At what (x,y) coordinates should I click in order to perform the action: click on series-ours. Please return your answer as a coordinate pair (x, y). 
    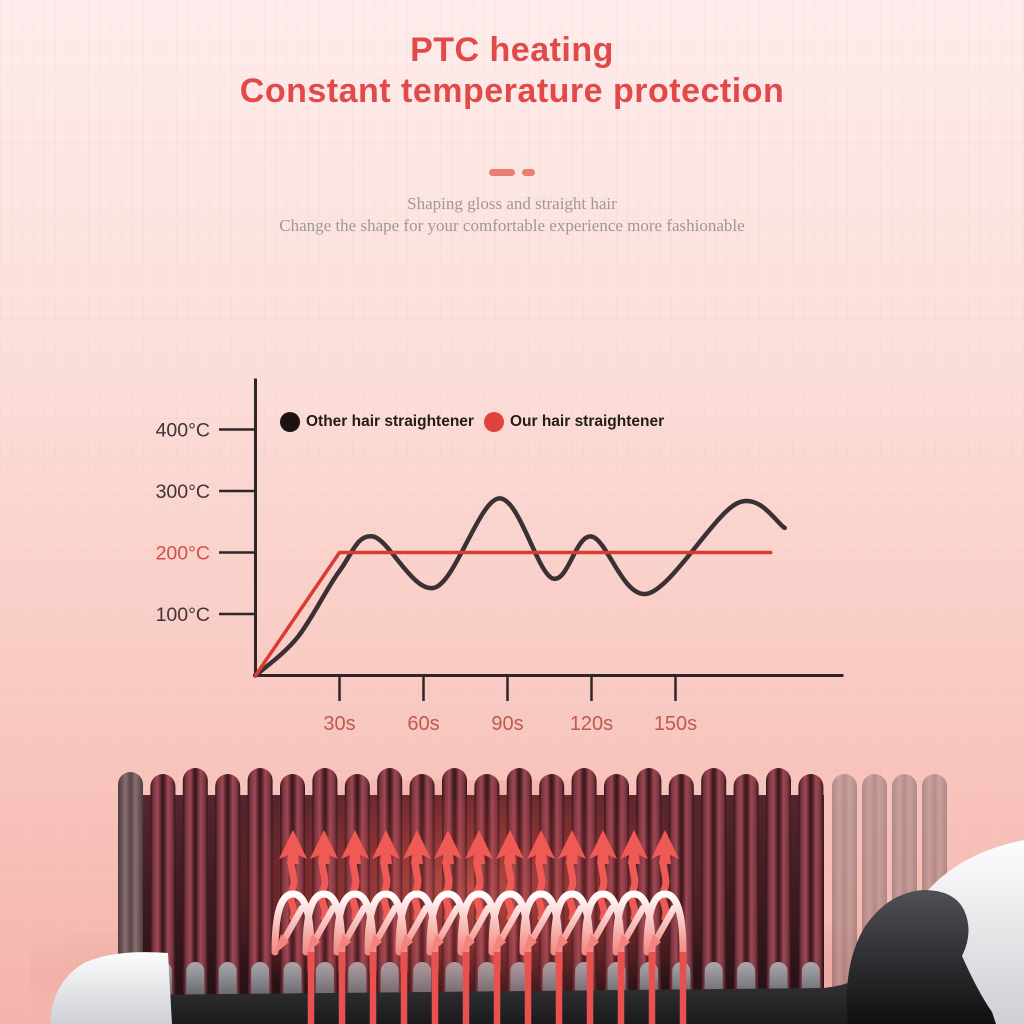
    Looking at the image, I should click on (513, 614).